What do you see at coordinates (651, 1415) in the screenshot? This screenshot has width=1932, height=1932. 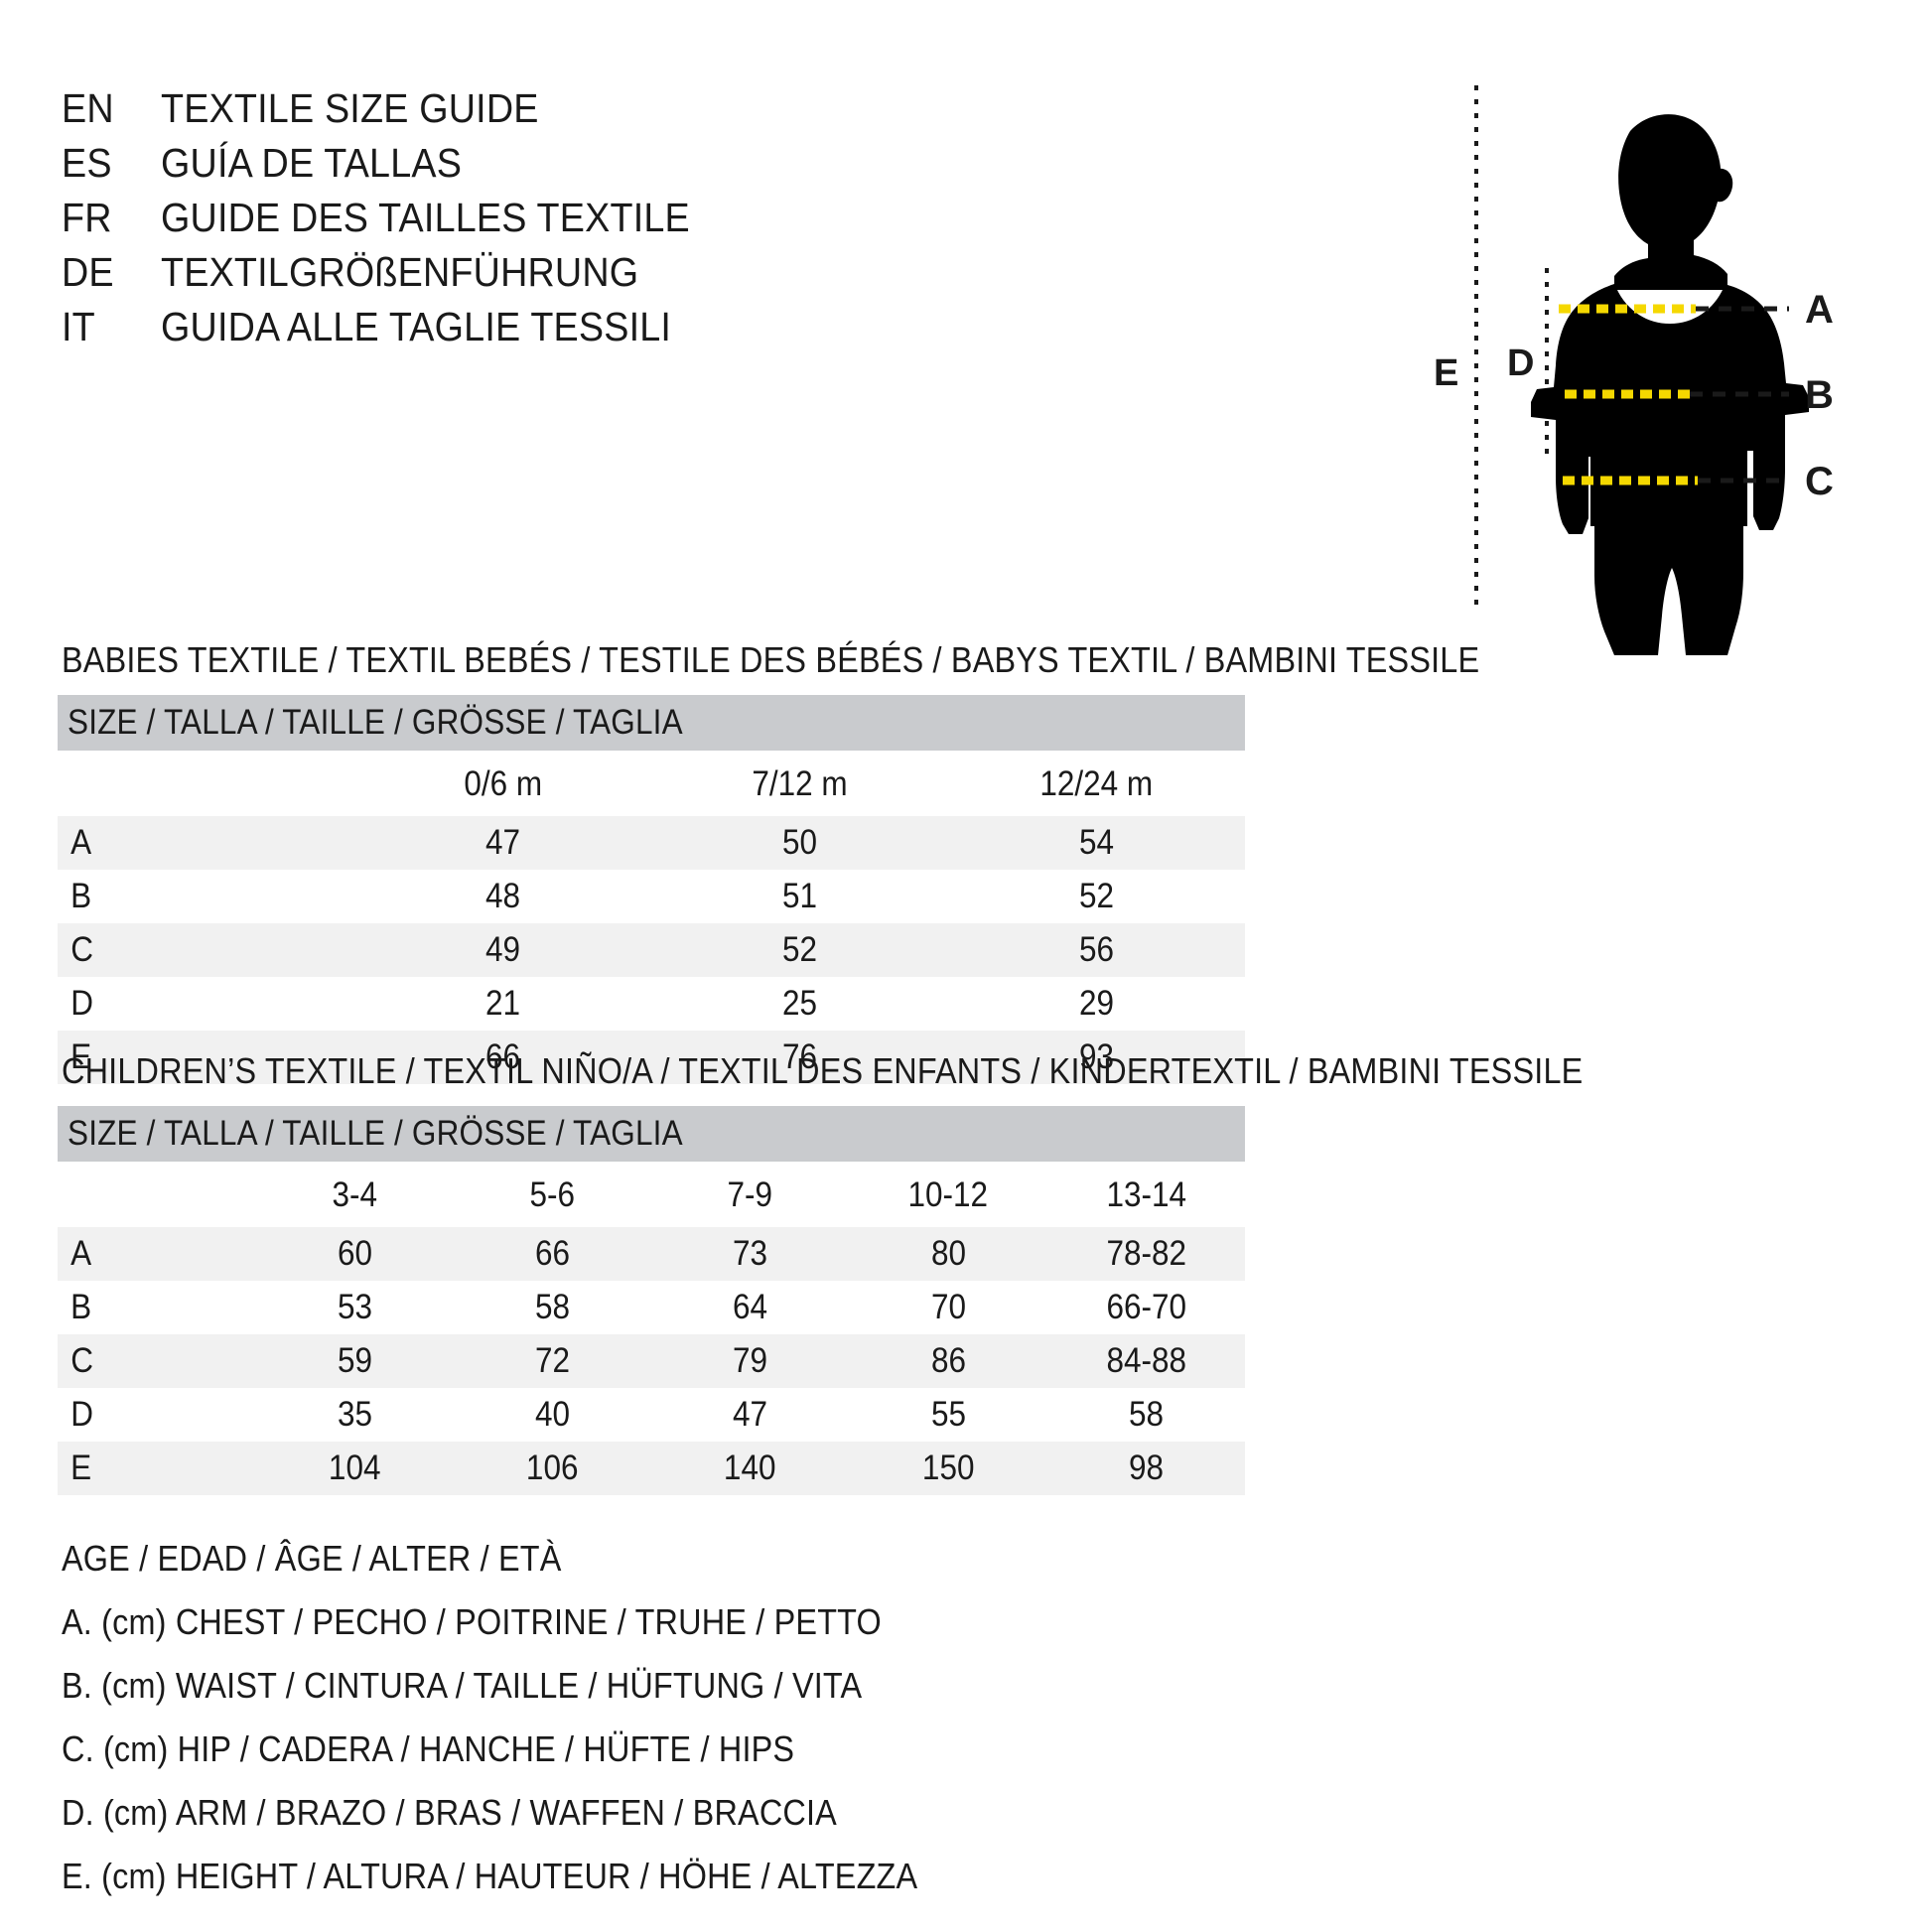 I see `table-row: D 35 40 47 55 58` at bounding box center [651, 1415].